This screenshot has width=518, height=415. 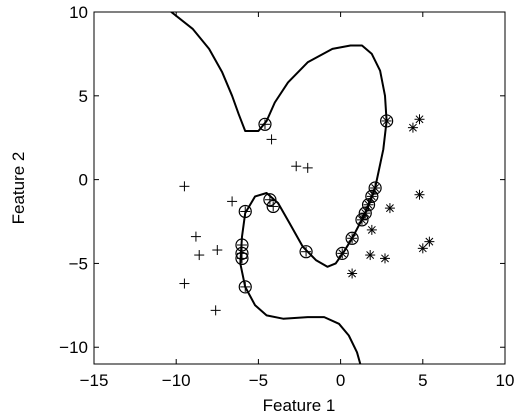 I want to click on x-tick-label: 10, so click(x=505, y=380).